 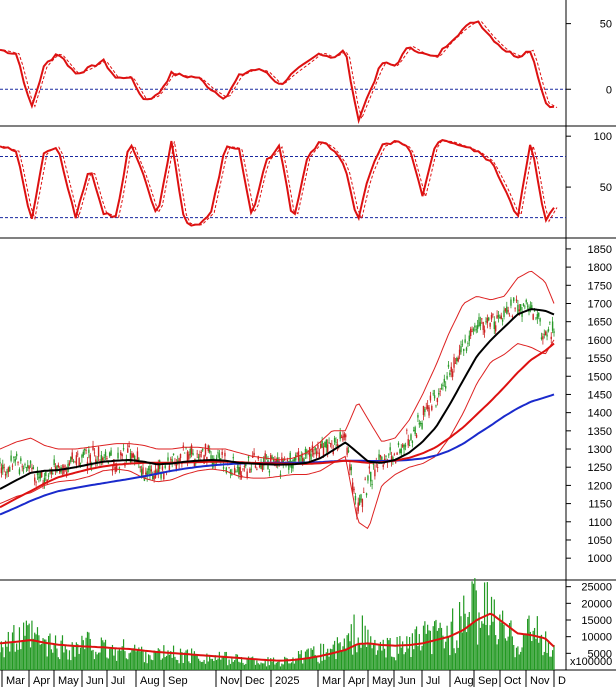 What do you see at coordinates (600, 304) in the screenshot?
I see `y-tick-label: 1700` at bounding box center [600, 304].